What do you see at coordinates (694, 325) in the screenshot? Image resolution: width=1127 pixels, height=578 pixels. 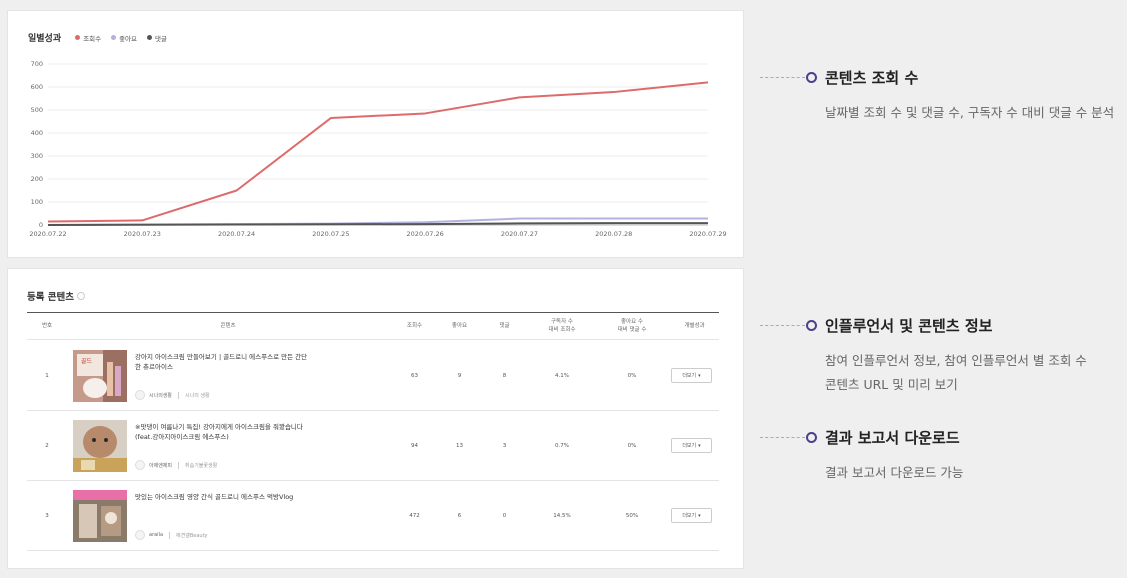 I see `header-individual-performance: 개별성과` at bounding box center [694, 325].